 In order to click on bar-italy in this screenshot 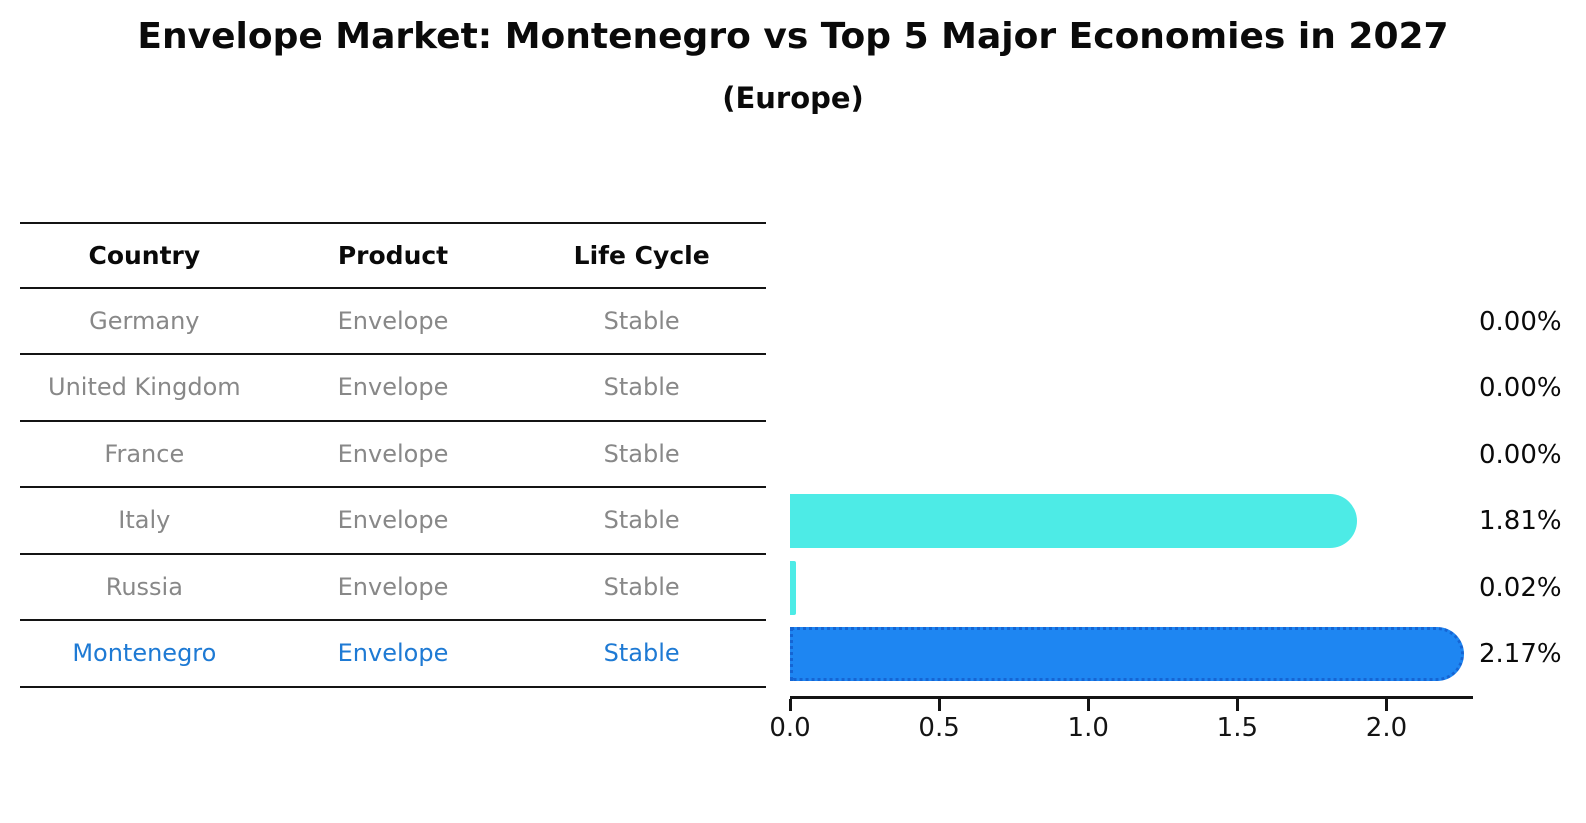, I will do `click(1073, 521)`.